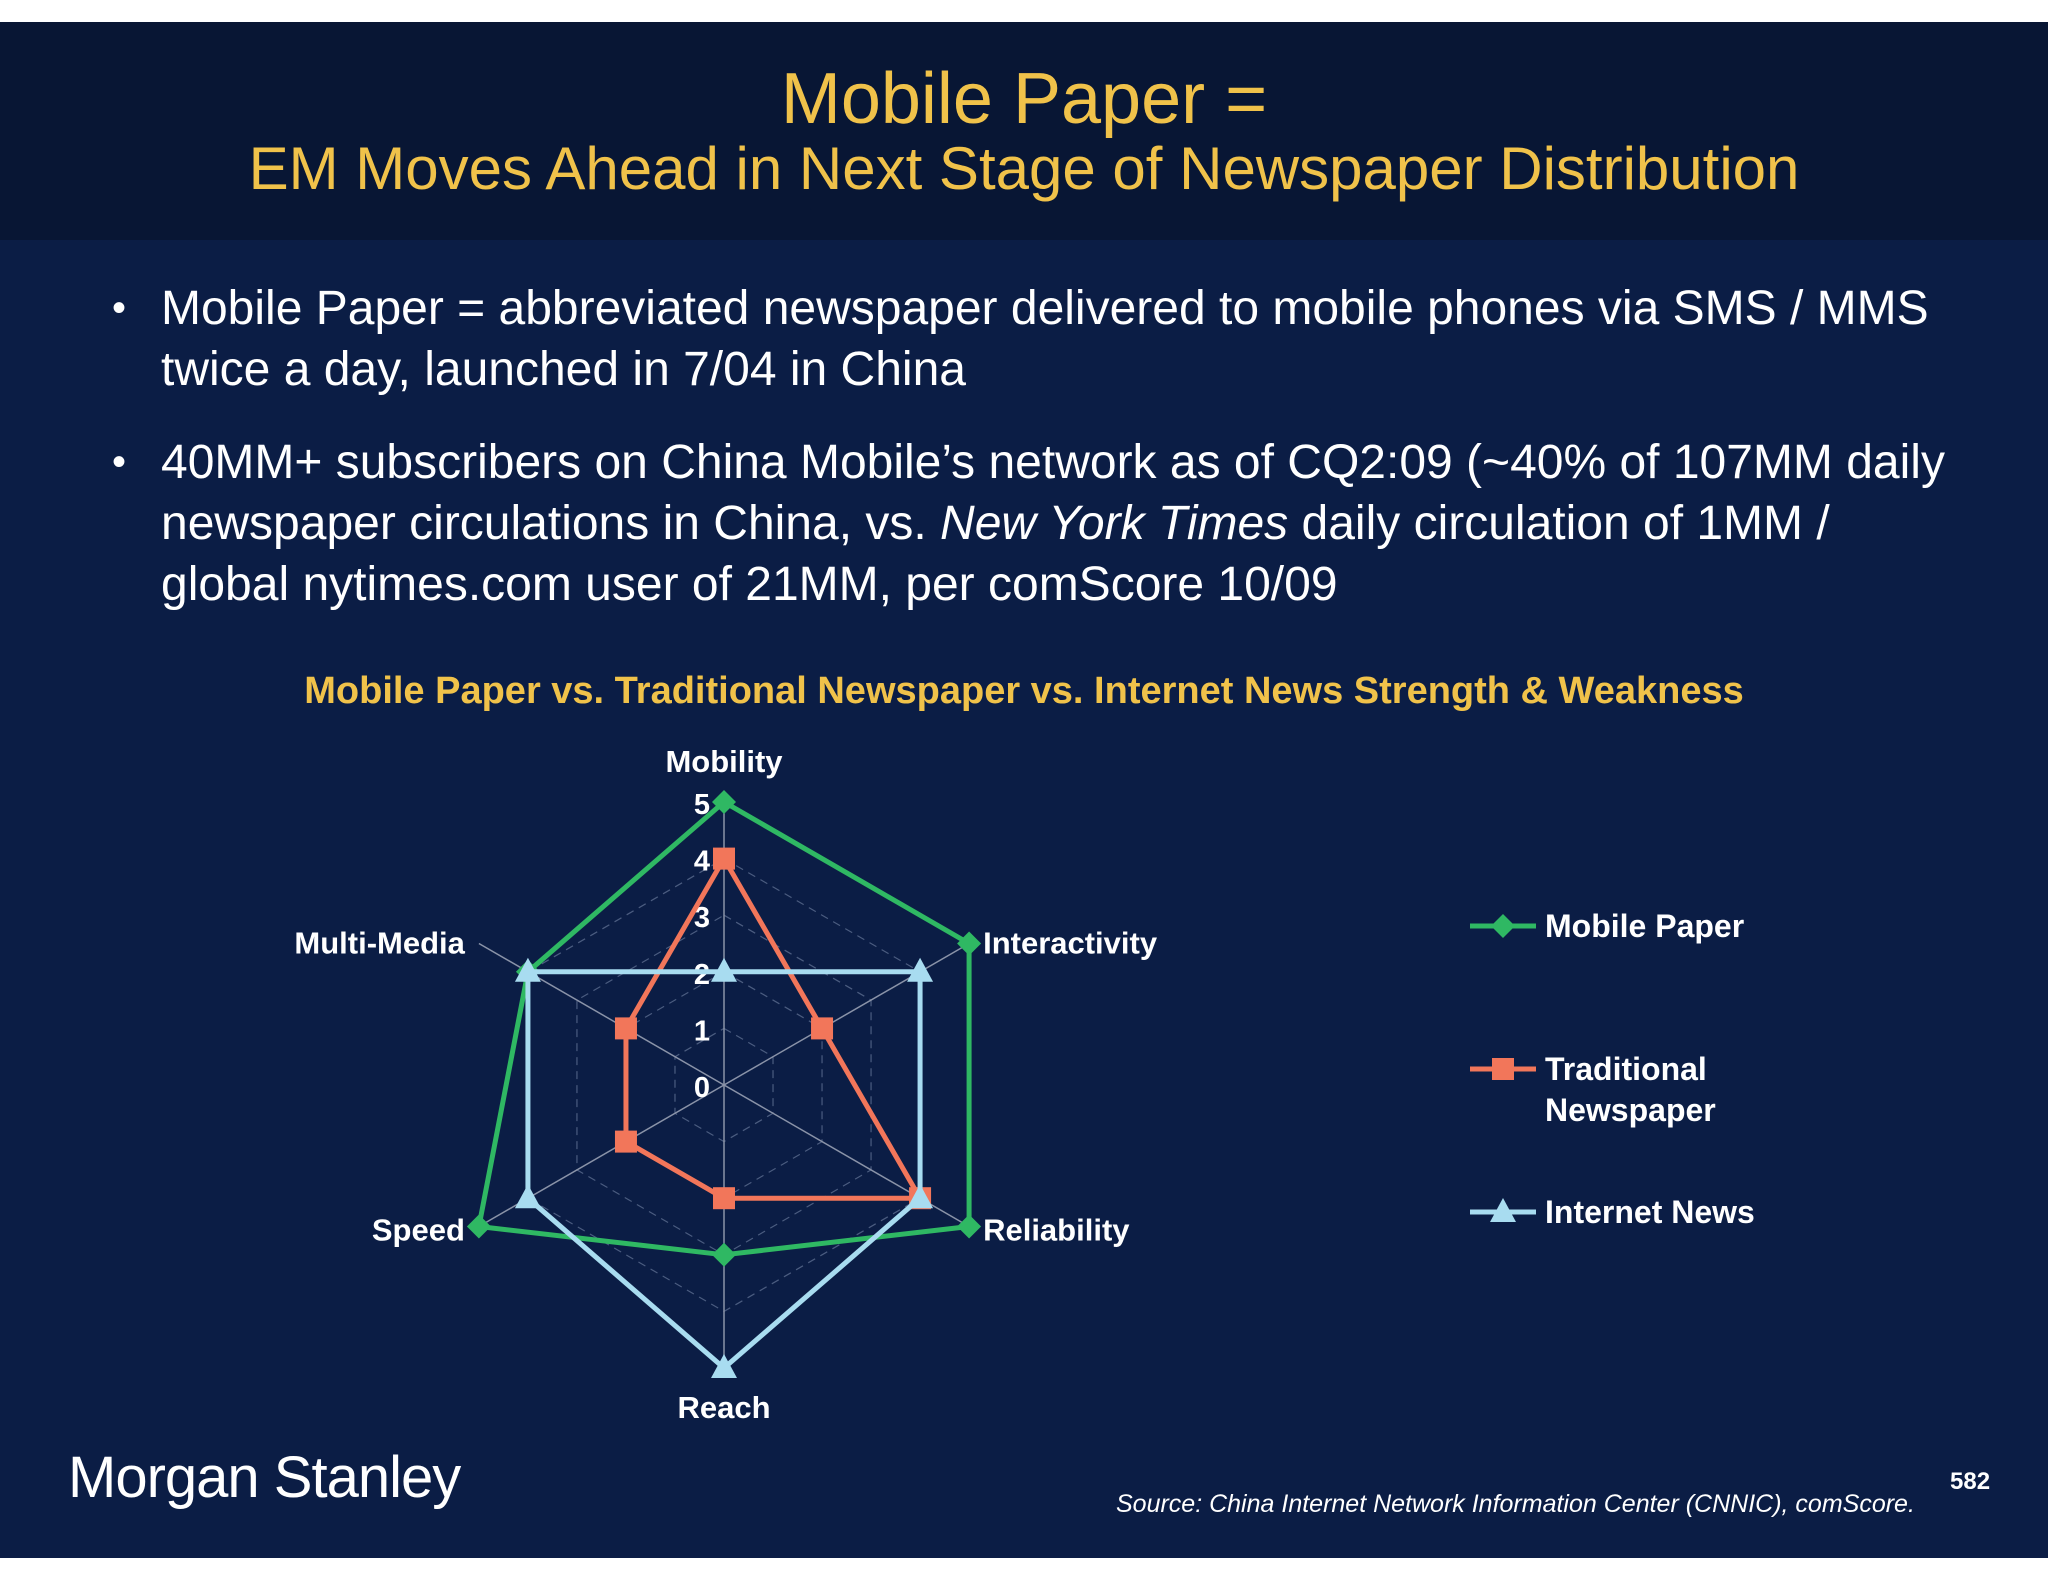 This screenshot has width=2048, height=1582. What do you see at coordinates (1070, 943) in the screenshot?
I see `radar-axis-label: Interactivity` at bounding box center [1070, 943].